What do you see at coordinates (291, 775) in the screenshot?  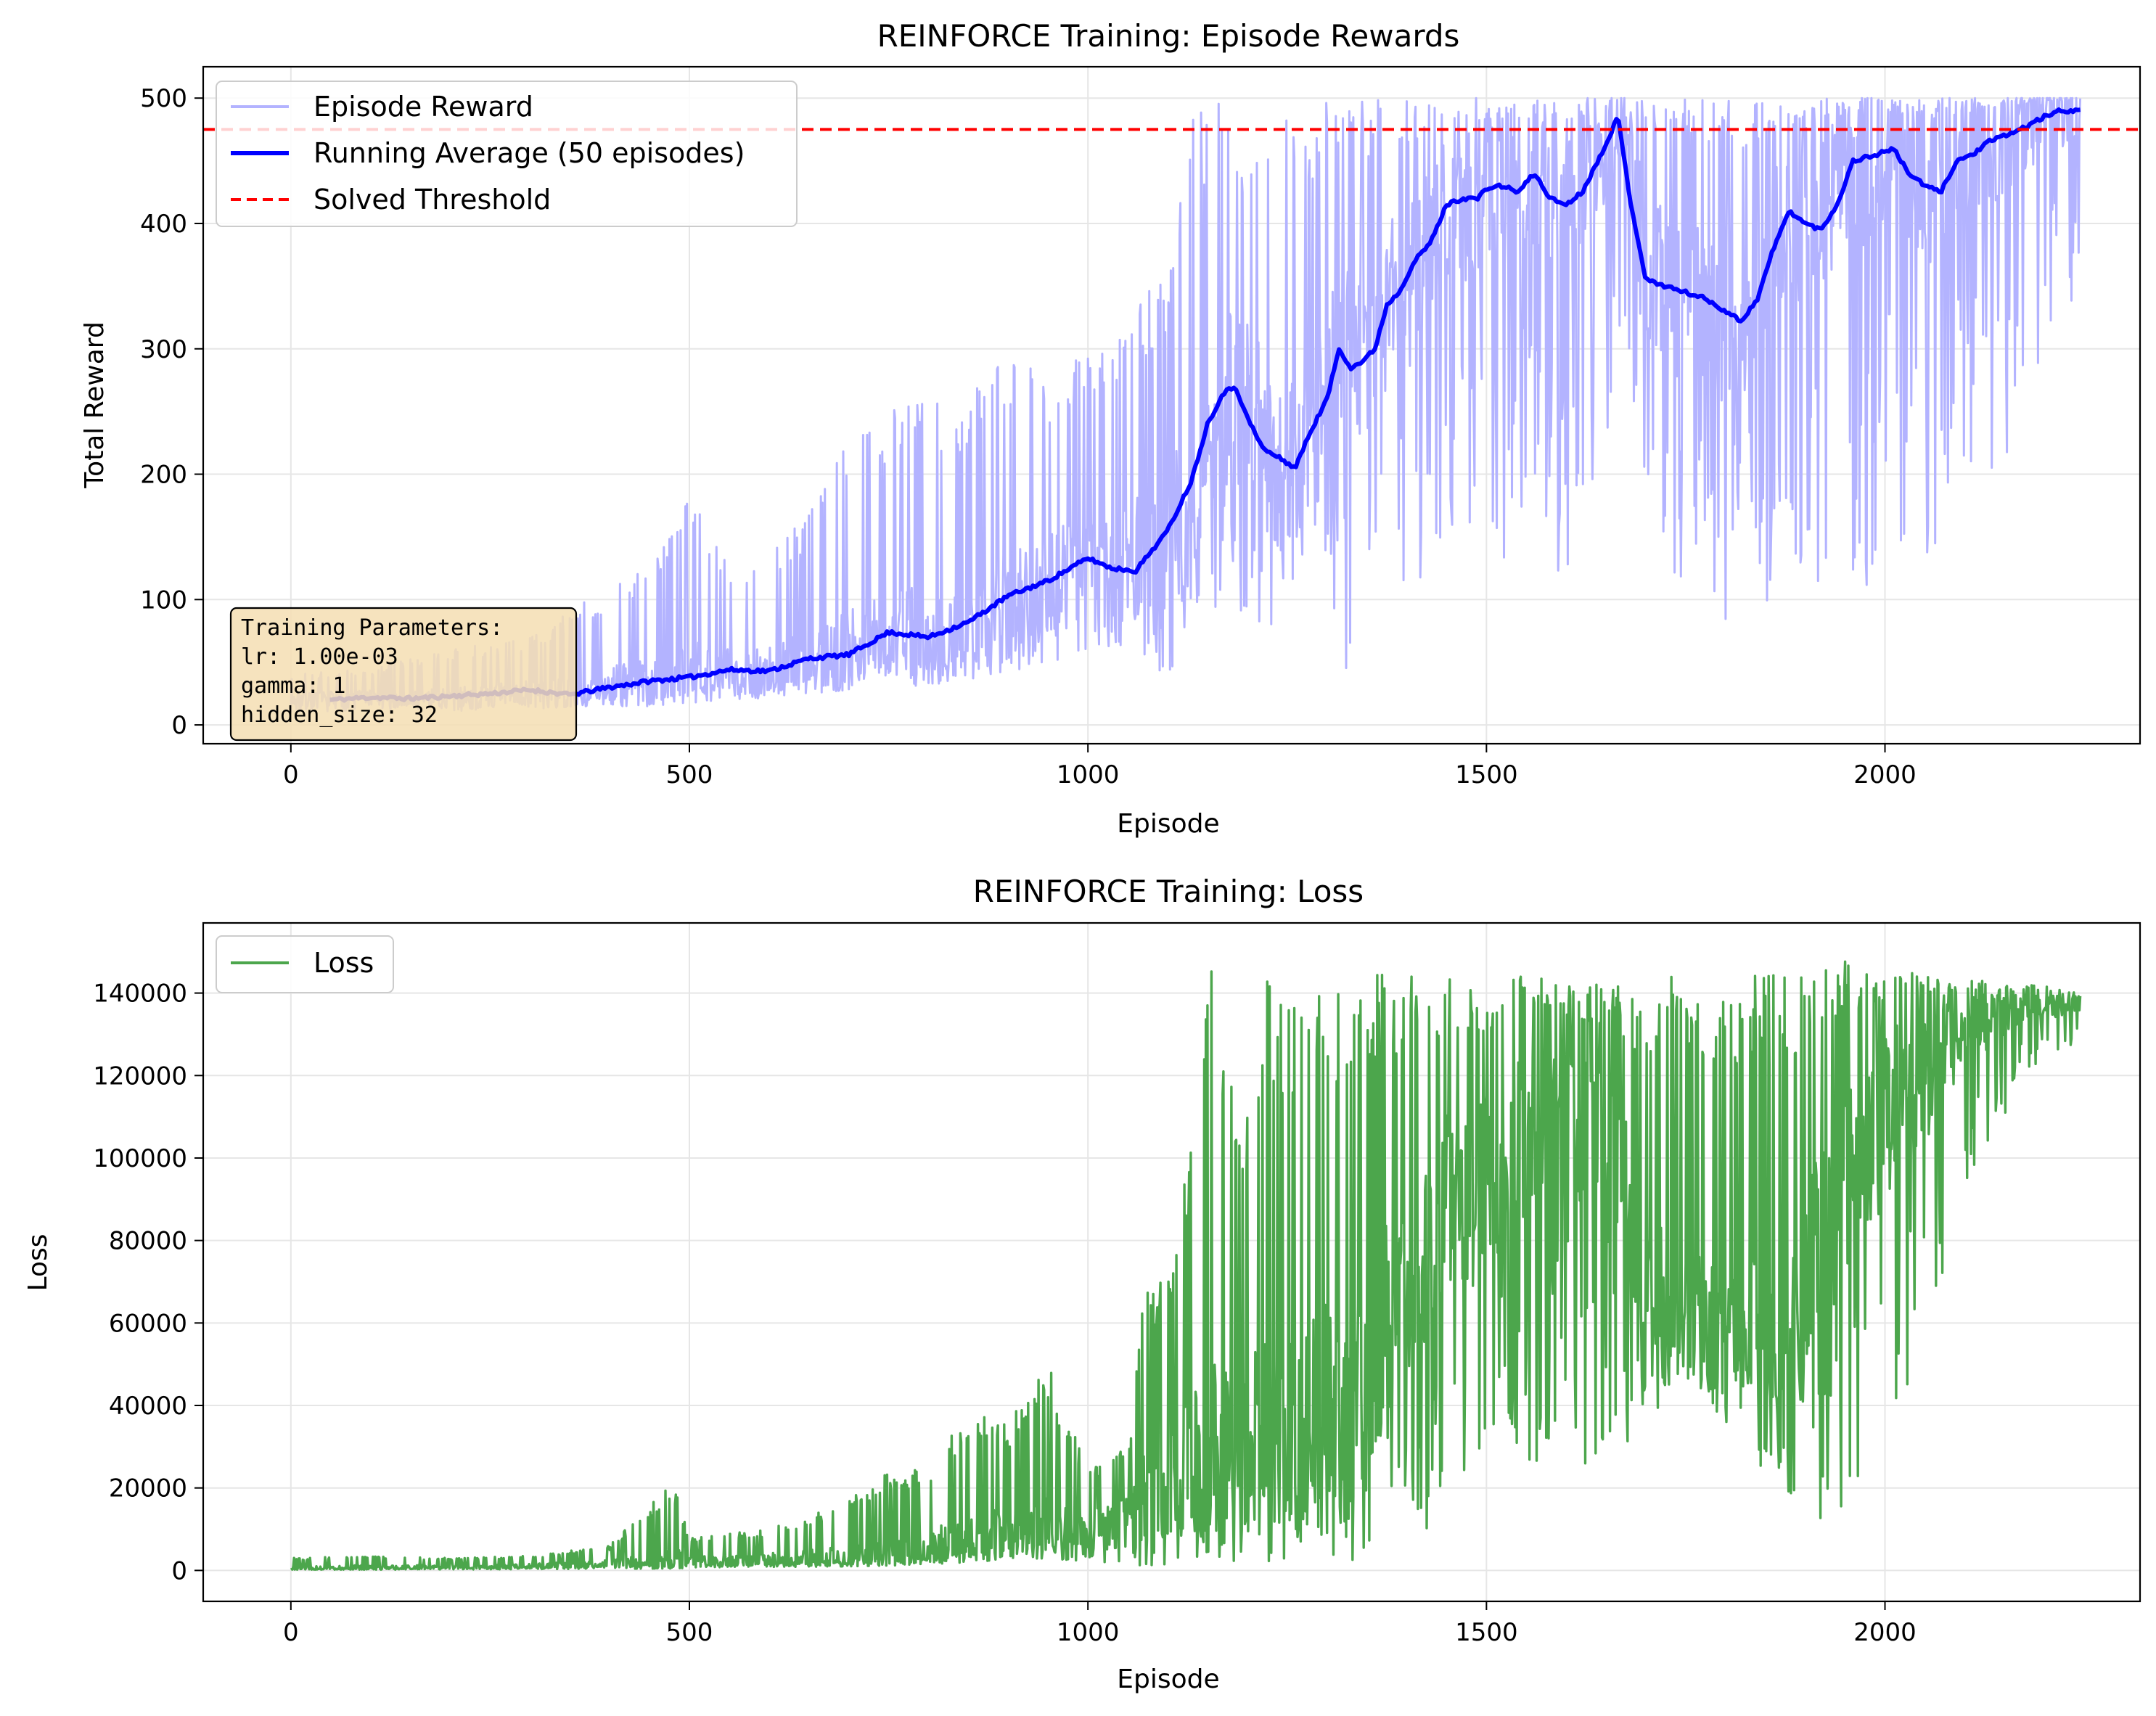 I see `rewards-x-tick-label: 0` at bounding box center [291, 775].